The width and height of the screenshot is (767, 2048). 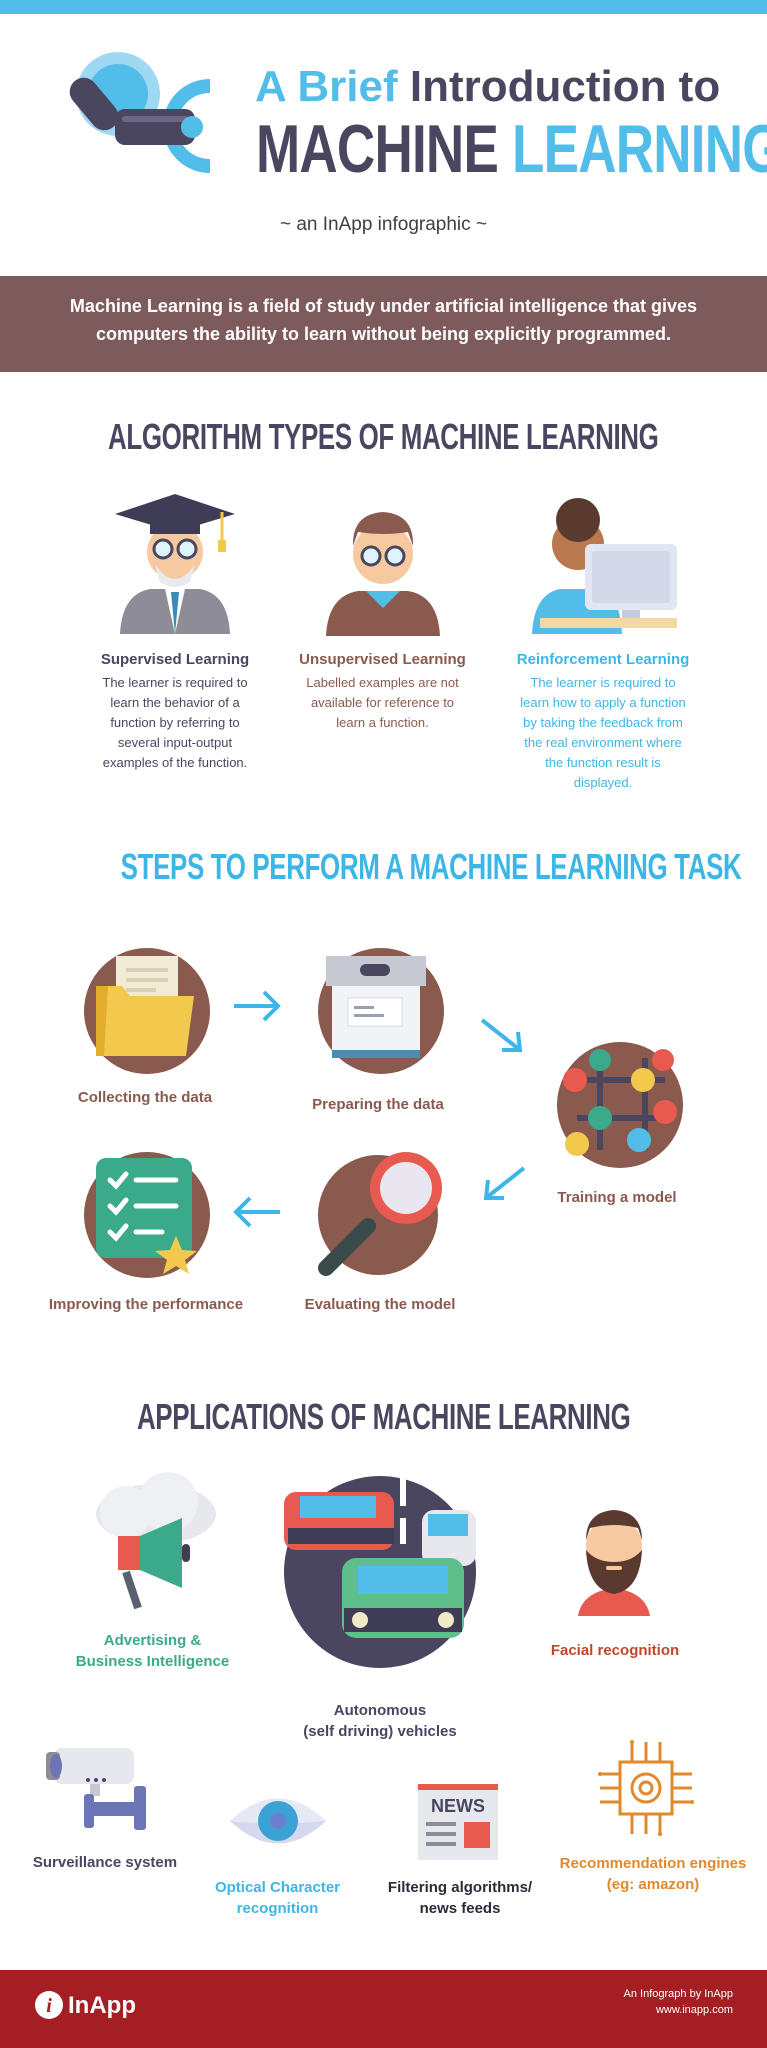 I want to click on archive-box-icon, so click(x=381, y=1011).